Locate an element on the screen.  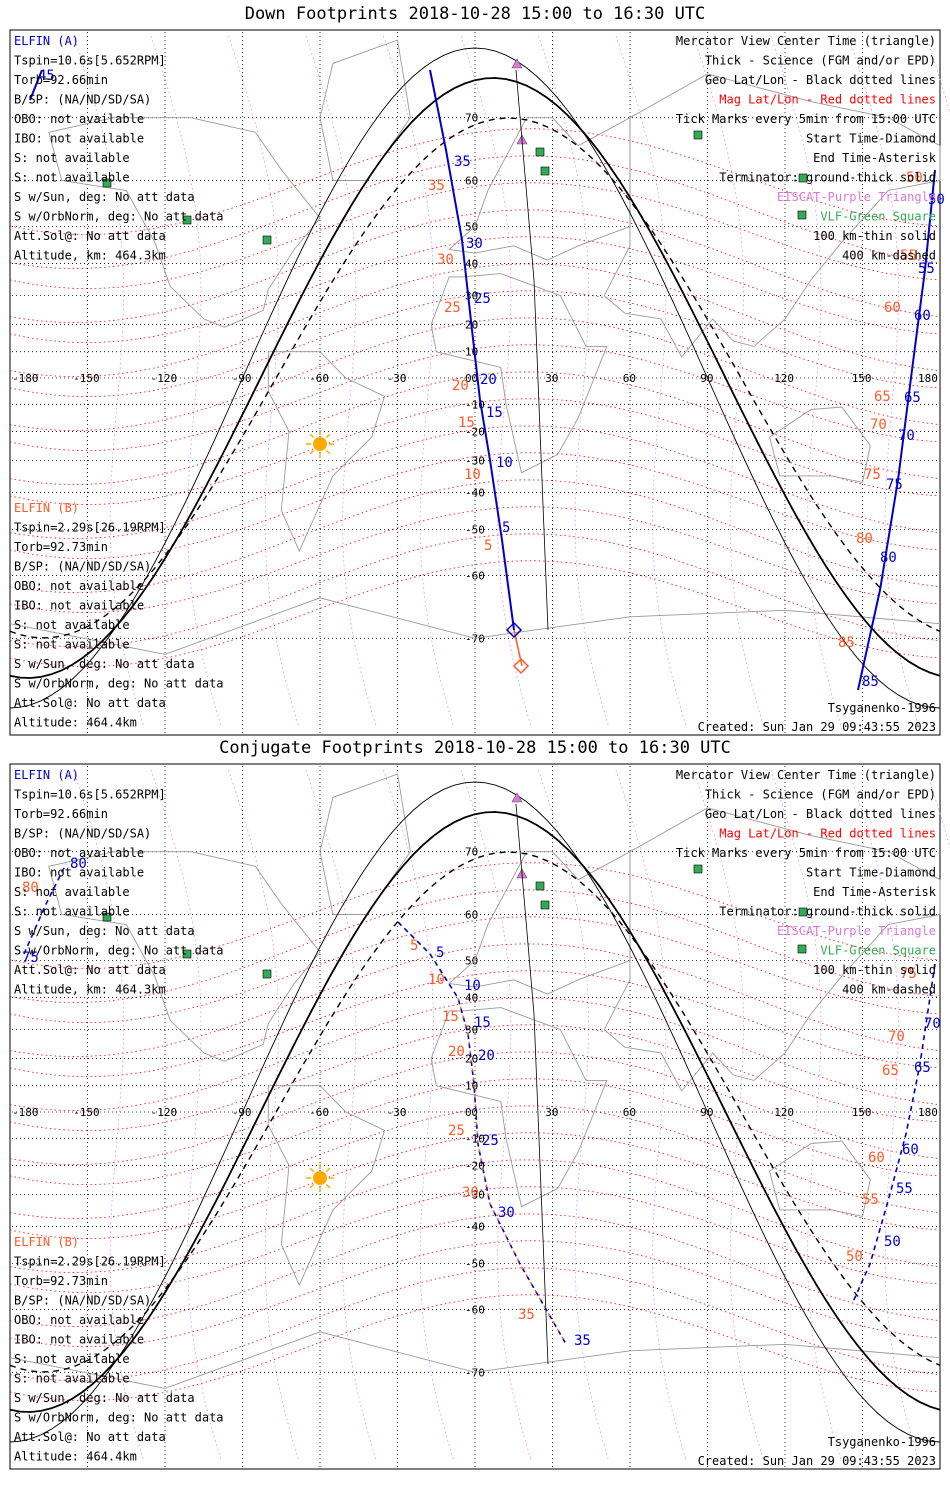
elfin-a-tick-label: 30 is located at coordinates (506, 1213).